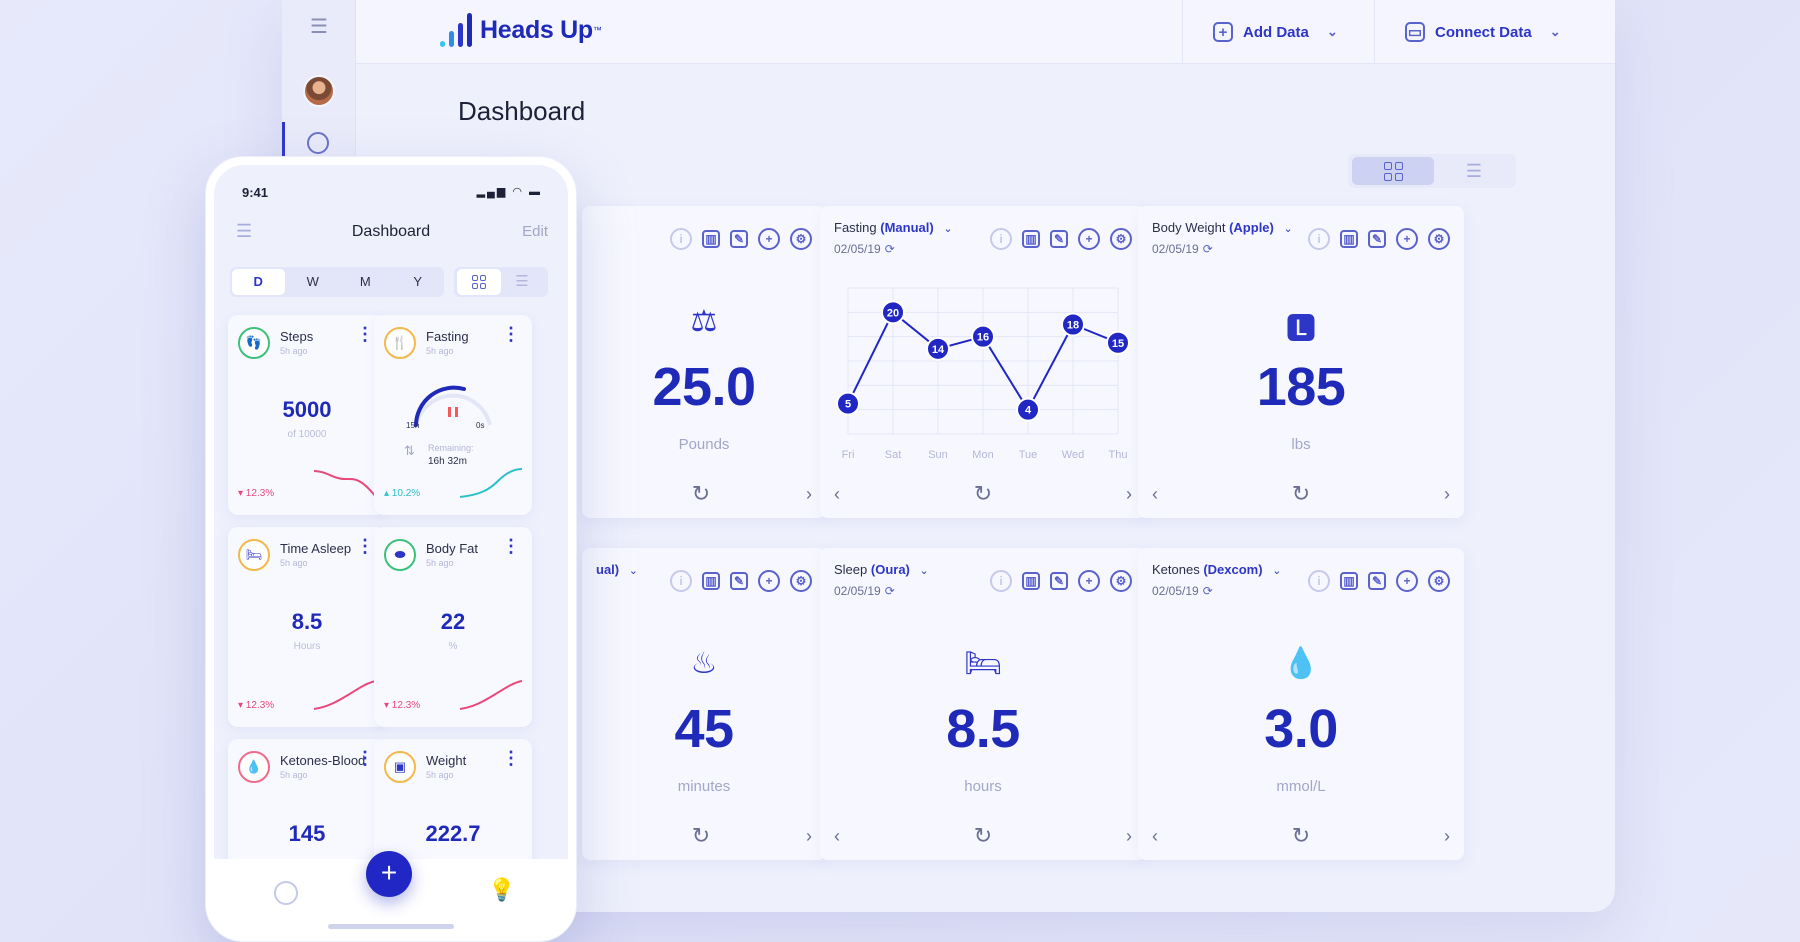 This screenshot has width=1800, height=942. What do you see at coordinates (254, 343) in the screenshot?
I see `footprints-icon: 👣` at bounding box center [254, 343].